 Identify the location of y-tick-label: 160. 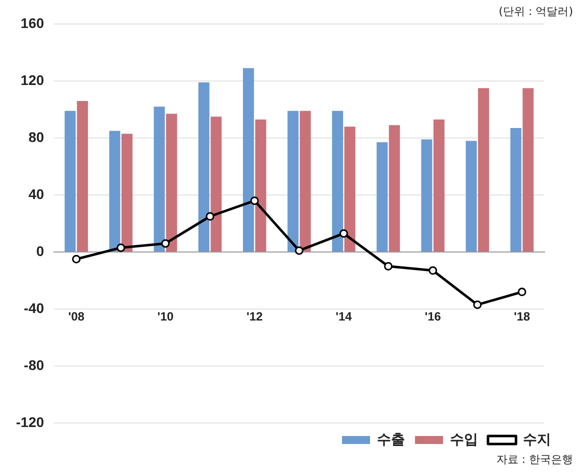
(32, 22).